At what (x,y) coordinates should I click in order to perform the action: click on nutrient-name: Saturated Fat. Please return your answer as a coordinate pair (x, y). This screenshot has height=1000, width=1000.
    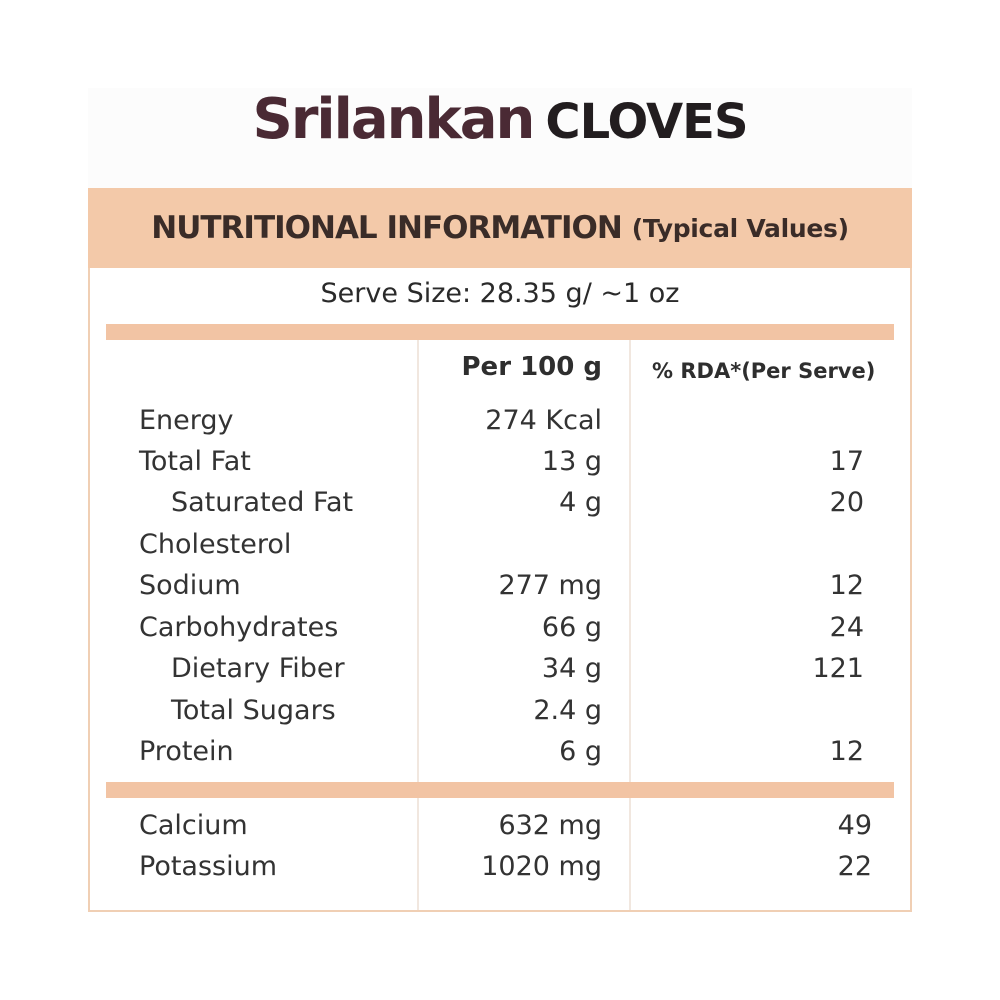
    Looking at the image, I should click on (262, 502).